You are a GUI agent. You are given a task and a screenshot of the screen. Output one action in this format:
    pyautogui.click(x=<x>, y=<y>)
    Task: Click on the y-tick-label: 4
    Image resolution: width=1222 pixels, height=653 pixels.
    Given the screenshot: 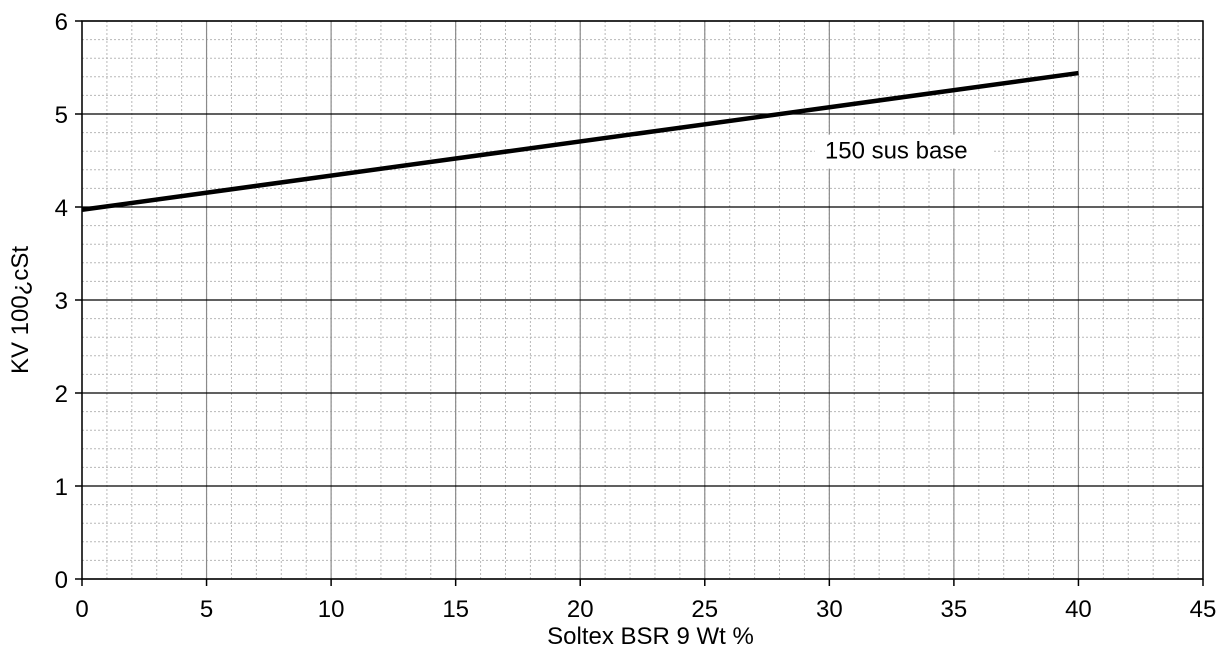 What is the action you would take?
    pyautogui.click(x=61, y=208)
    